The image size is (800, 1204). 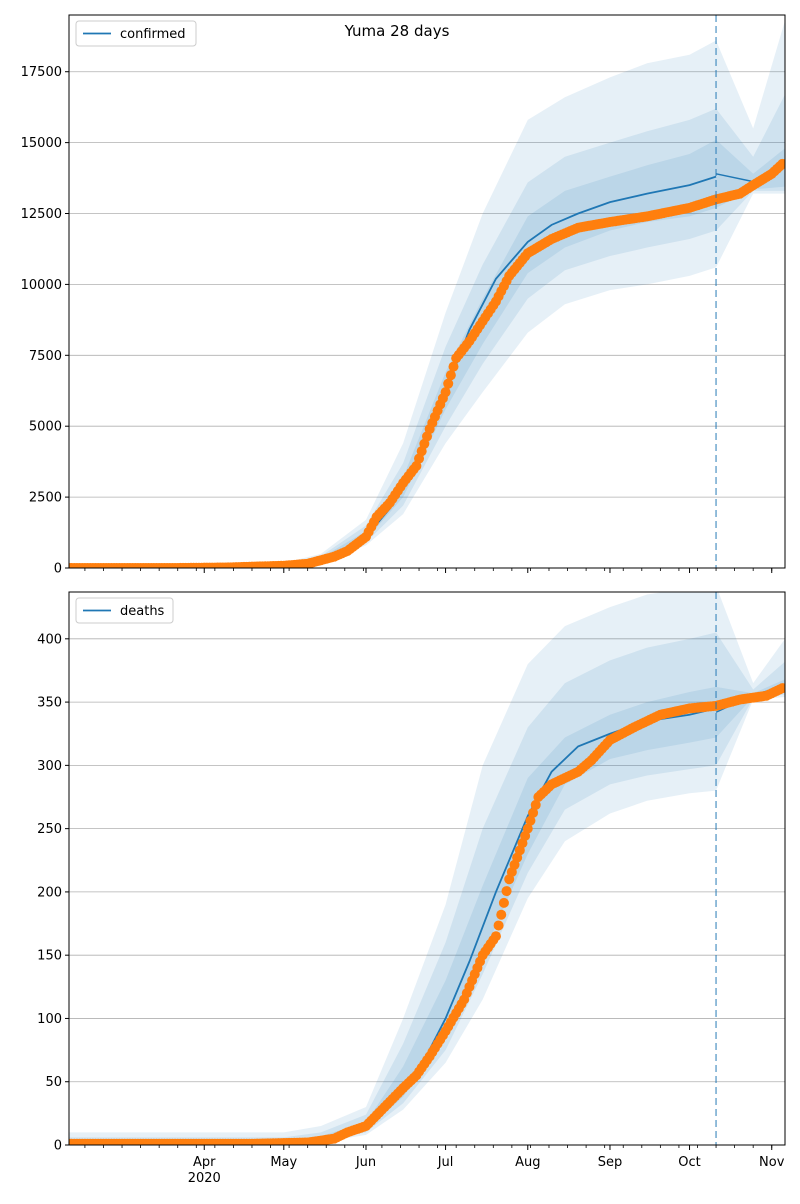 I want to click on y-tick-label: 7500, so click(x=45, y=356).